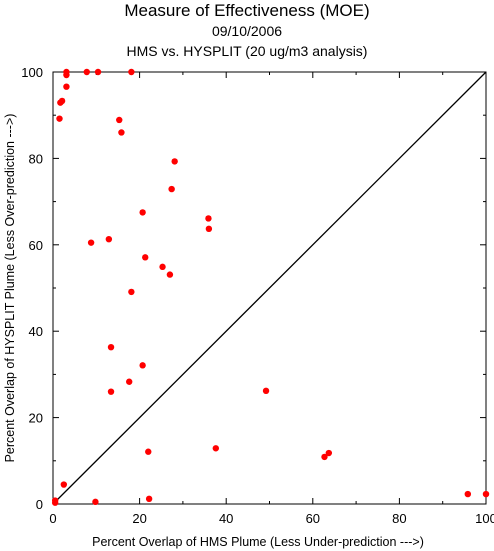 The width and height of the screenshot is (494, 551). What do you see at coordinates (52, 518) in the screenshot?
I see `x-tick-label: 0` at bounding box center [52, 518].